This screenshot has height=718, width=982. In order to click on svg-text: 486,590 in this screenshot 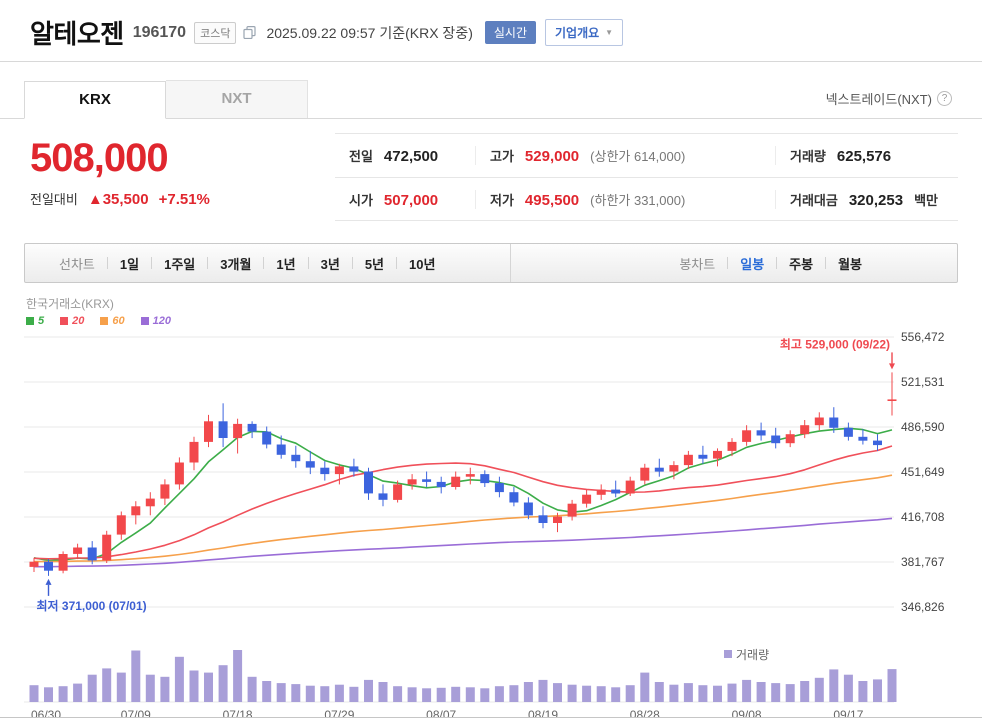, I will do `click(923, 427)`.